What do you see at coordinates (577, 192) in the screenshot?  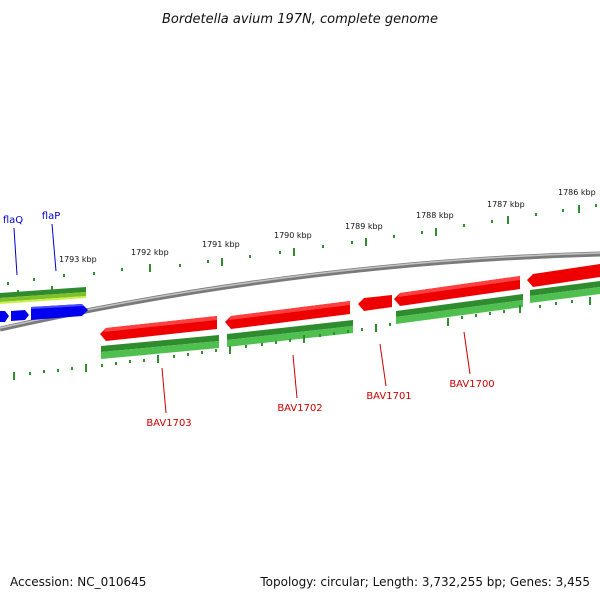 I see `ruler-label-1786: 1786 kbp` at bounding box center [577, 192].